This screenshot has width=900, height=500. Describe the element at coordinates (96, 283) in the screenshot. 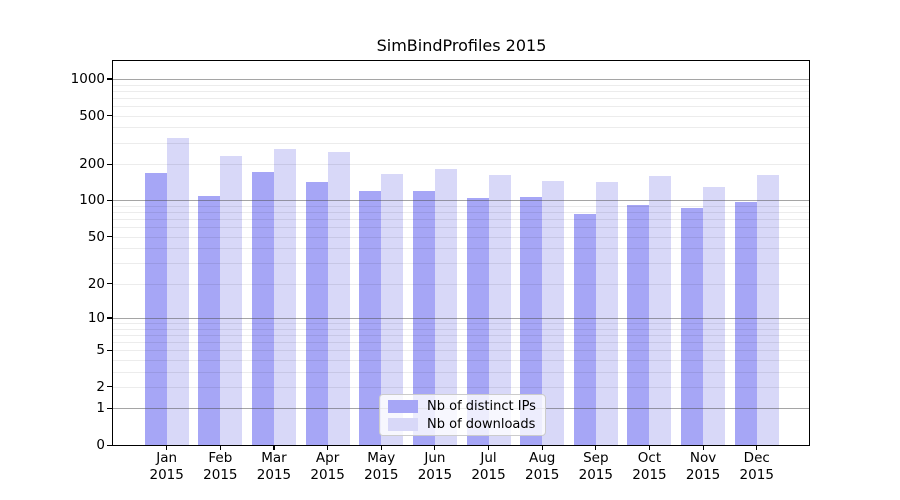

I see `y-tick-label: 20` at that location.